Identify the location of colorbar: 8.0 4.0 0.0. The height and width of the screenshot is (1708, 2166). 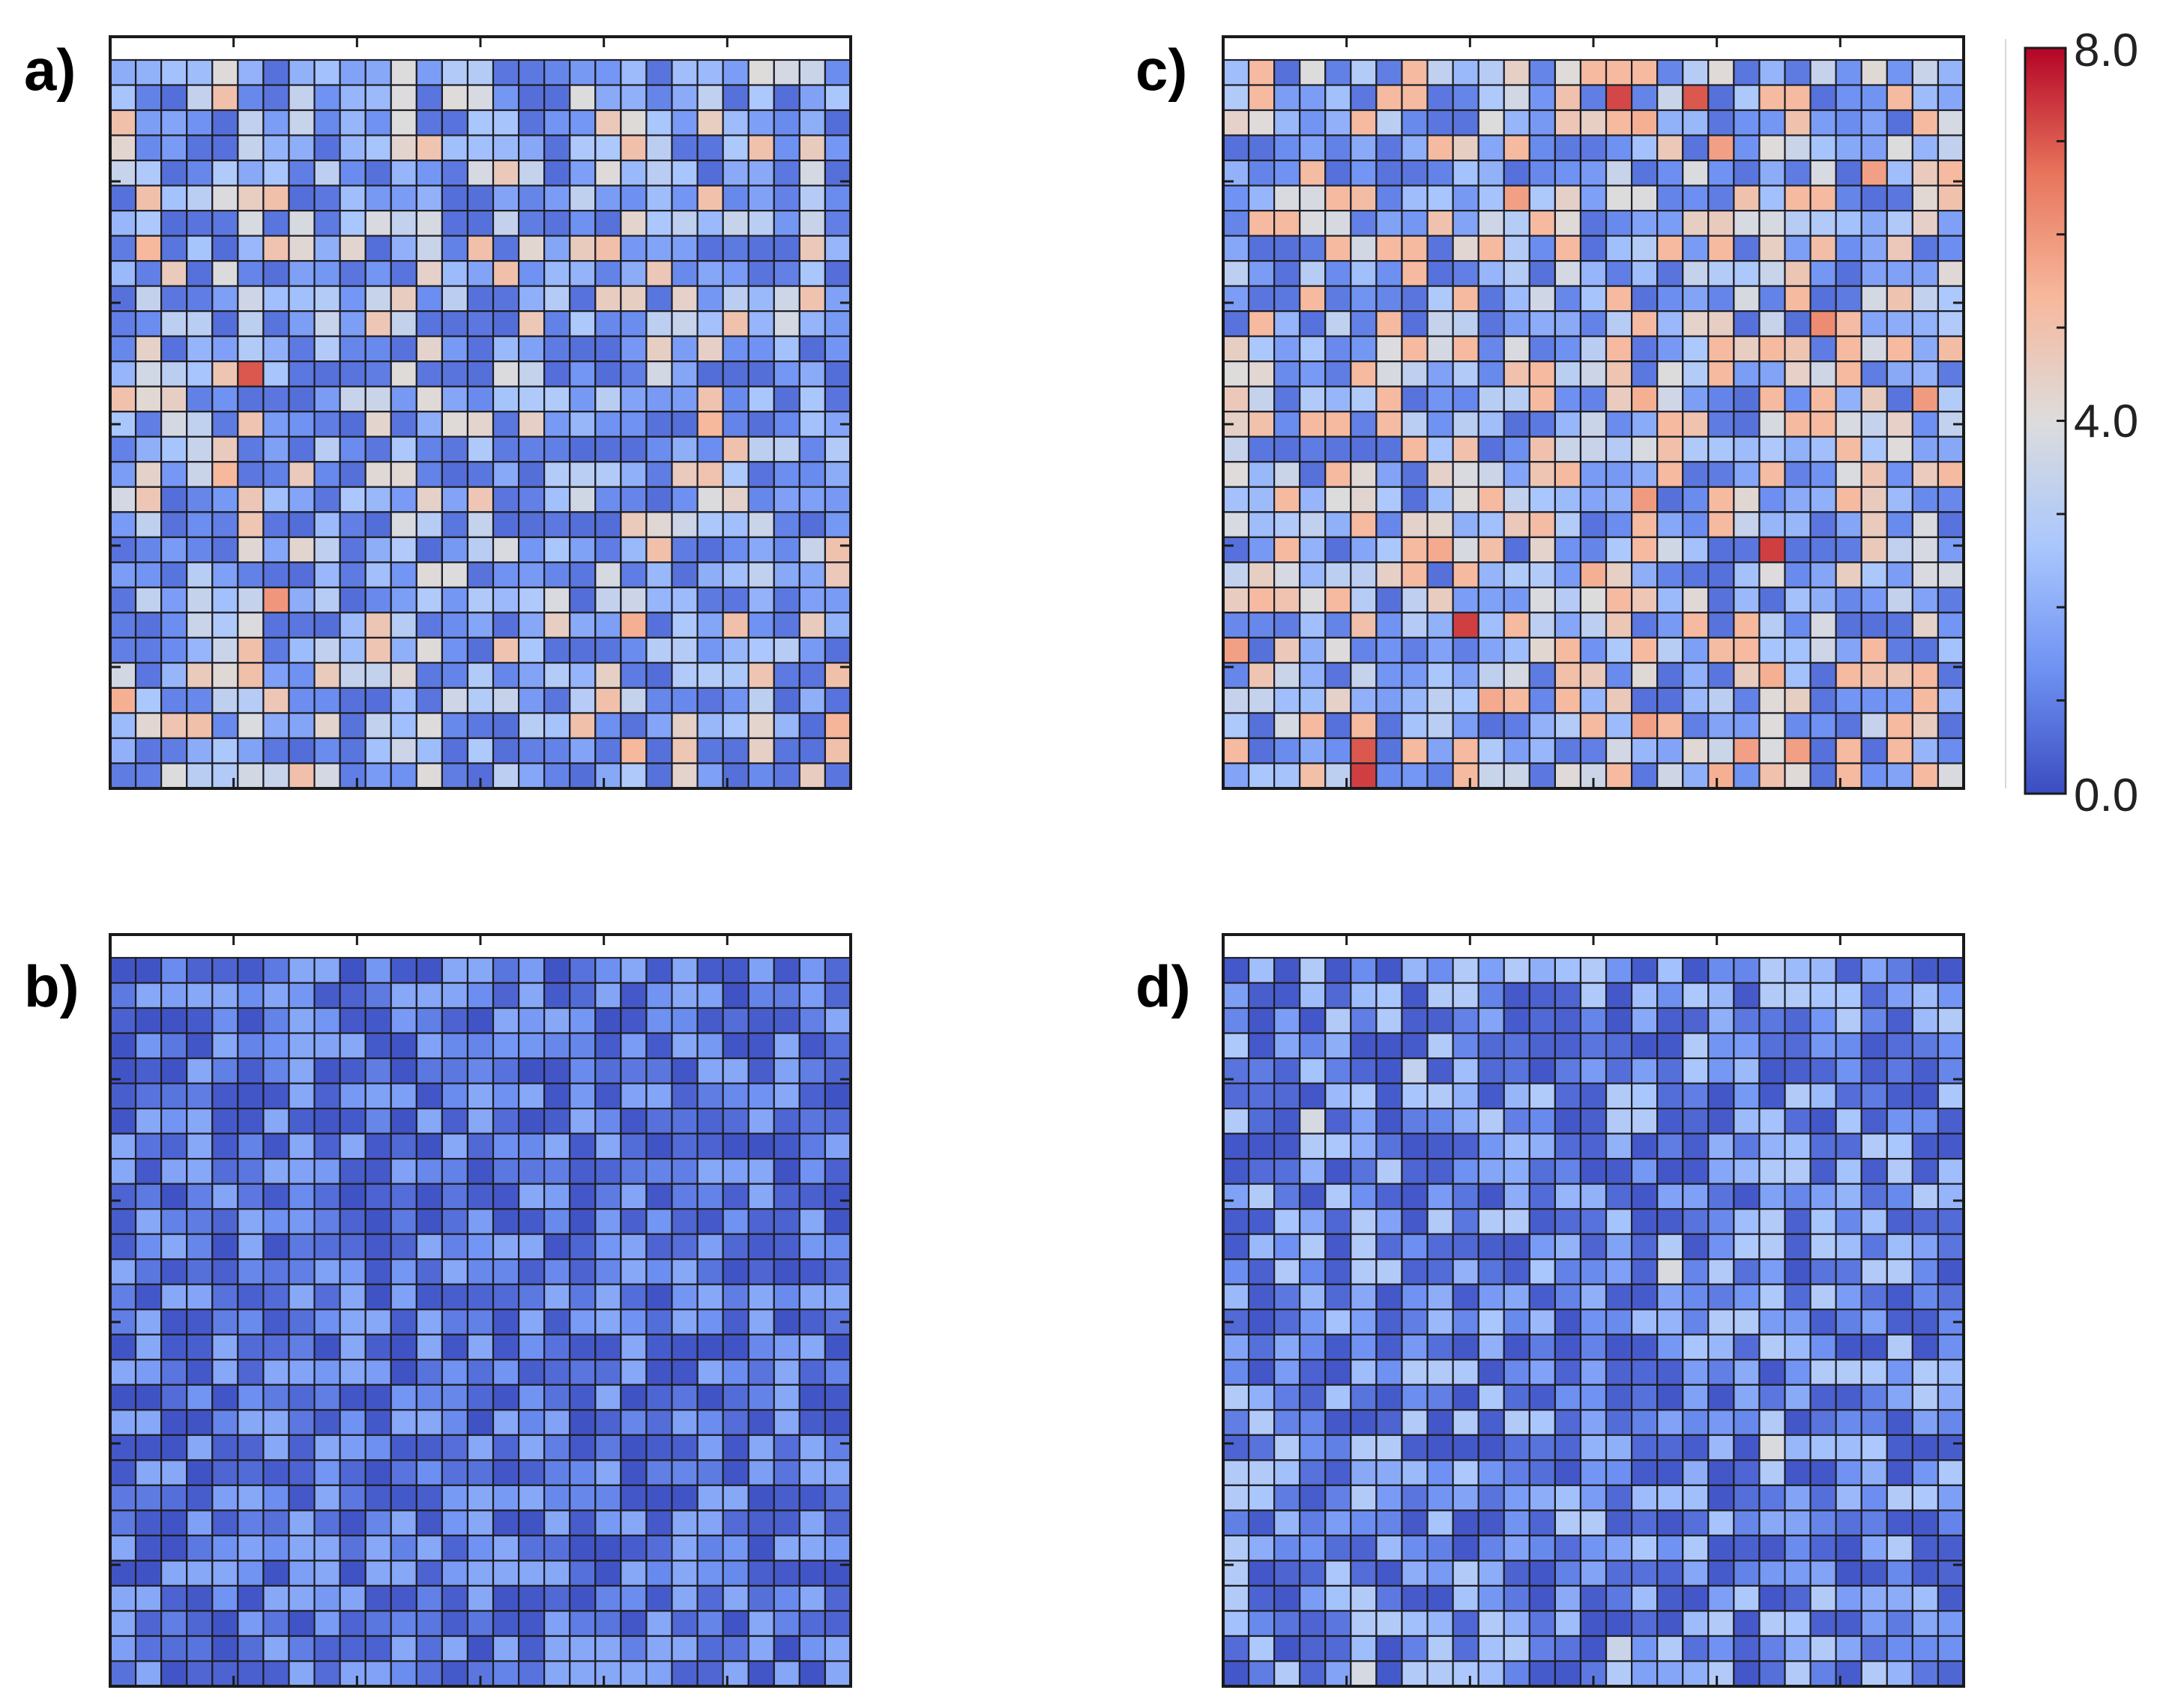
(2071, 423).